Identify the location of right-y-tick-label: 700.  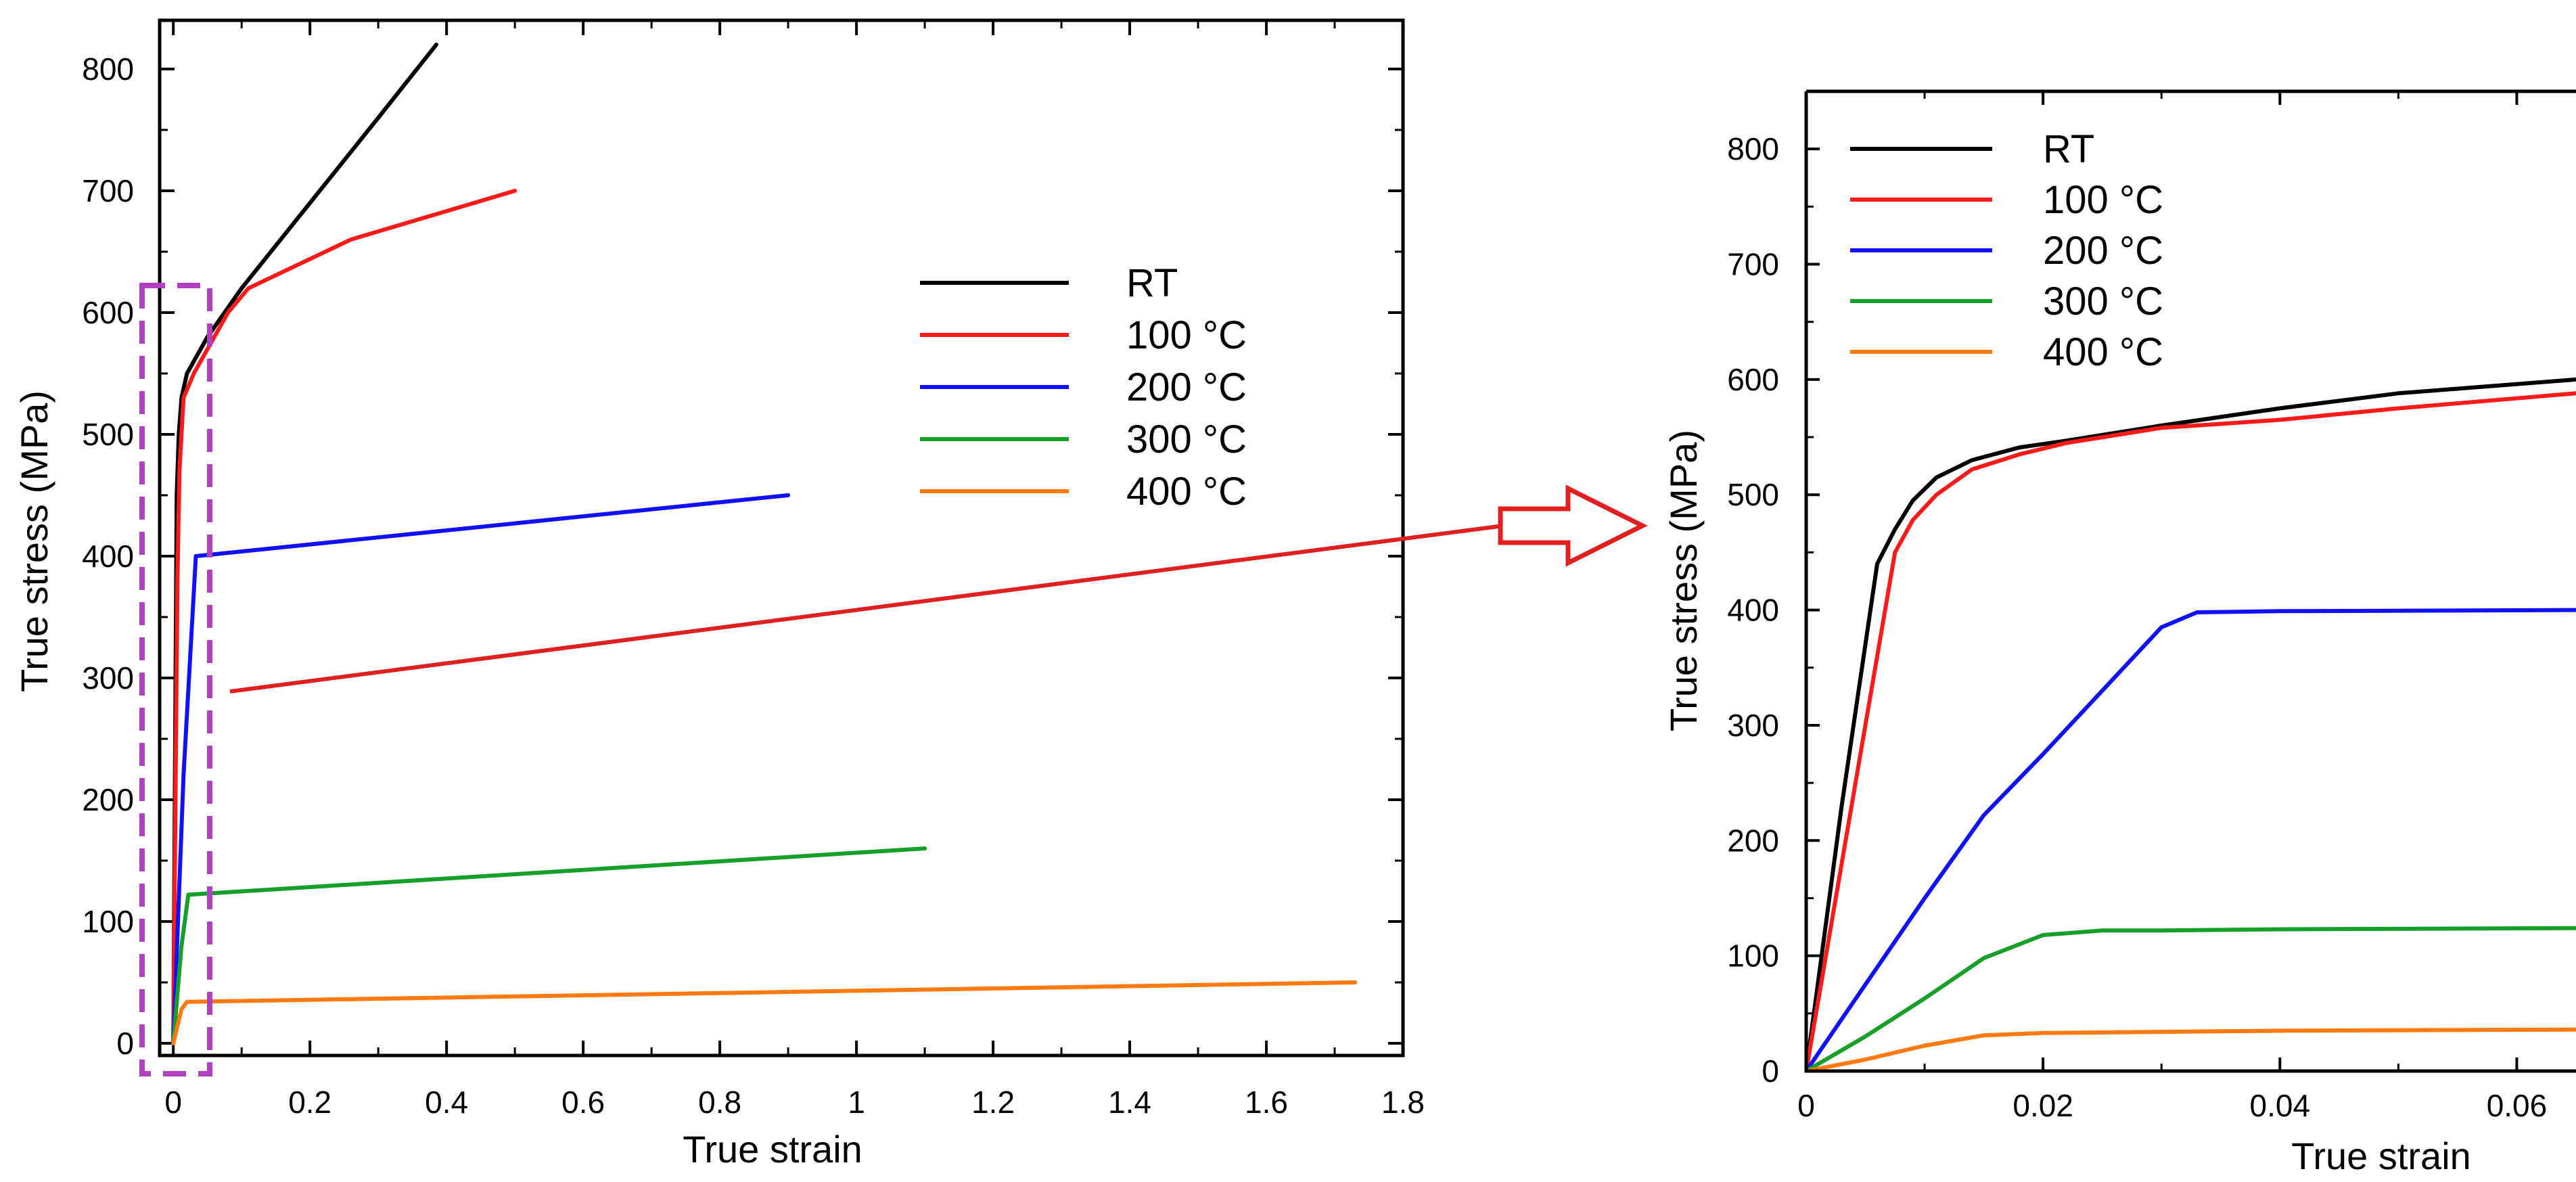
(1753, 264).